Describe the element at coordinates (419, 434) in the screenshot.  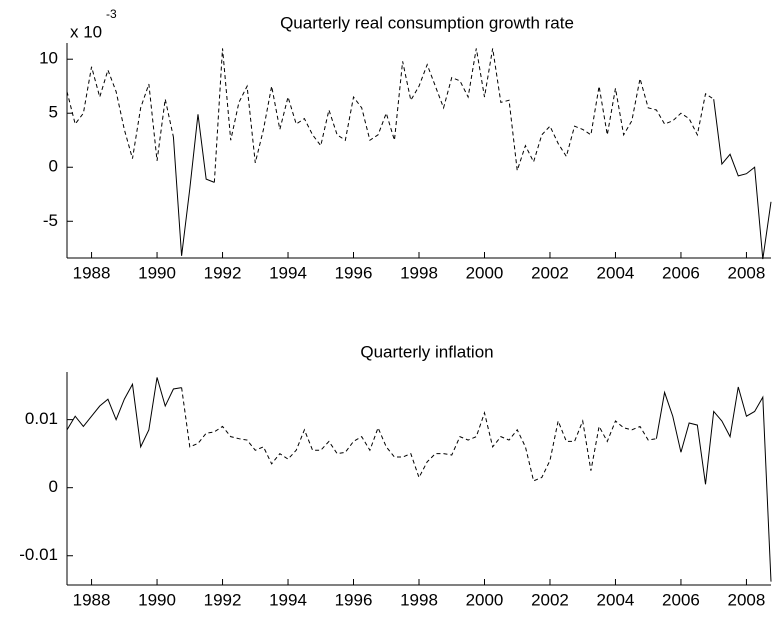
I see `line-series` at that location.